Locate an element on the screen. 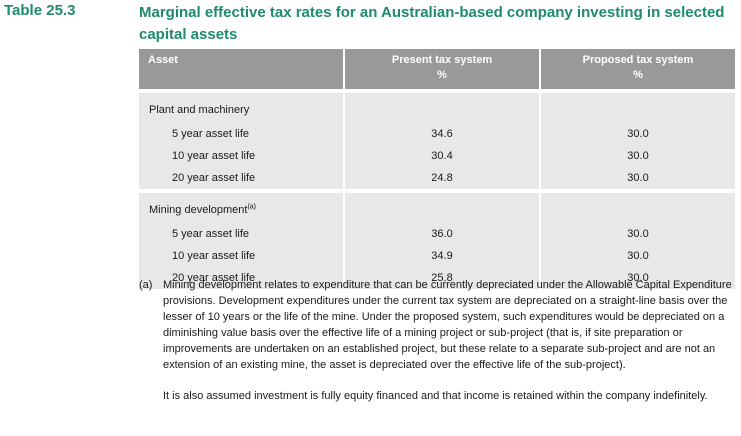 The image size is (741, 436). footnote-a-marker: (a) is located at coordinates (146, 285).